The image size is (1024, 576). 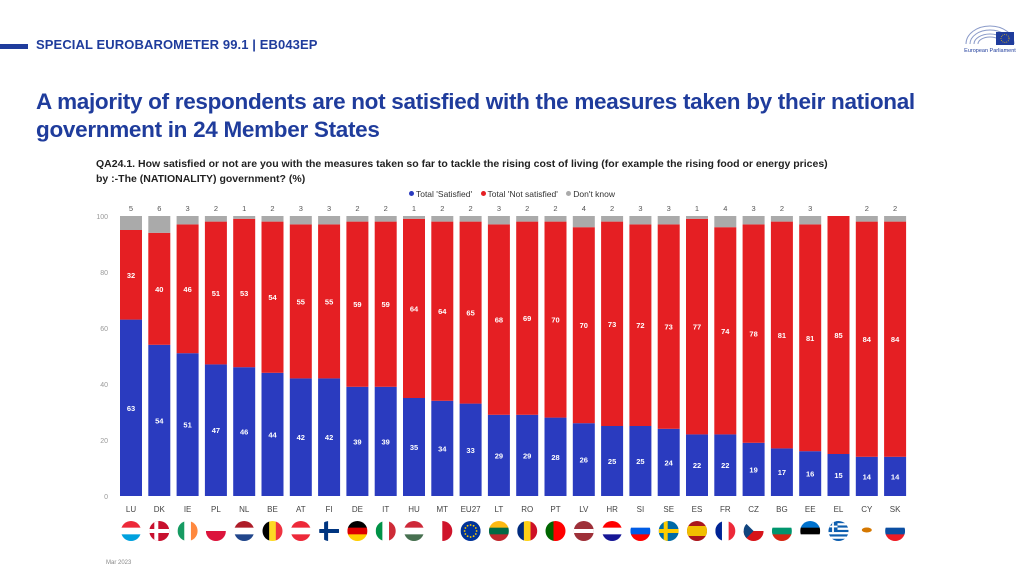 I want to click on survey-series-label: SPECIAL EUROBAROMETER 99.1 | EB043EP, so click(x=177, y=44).